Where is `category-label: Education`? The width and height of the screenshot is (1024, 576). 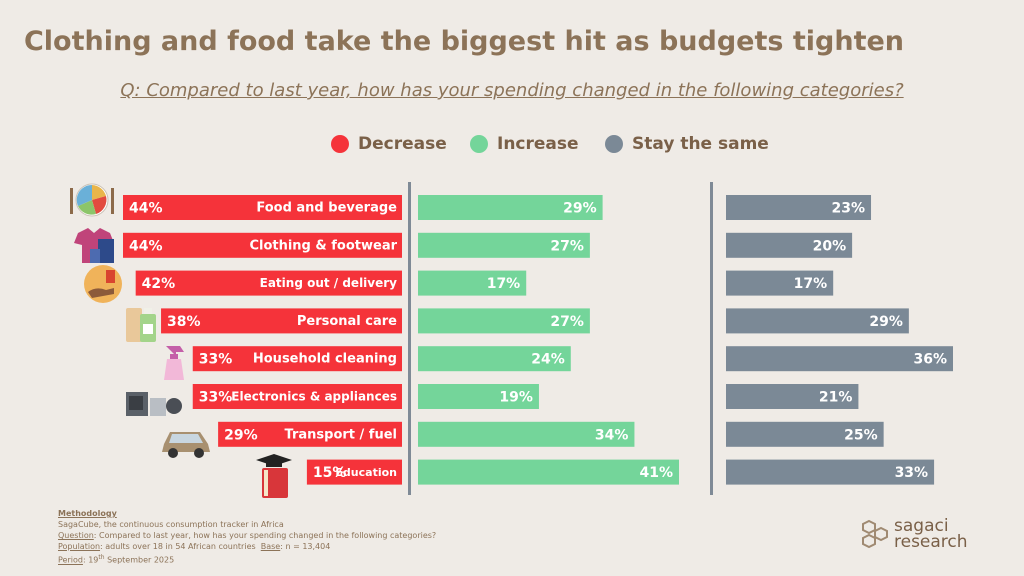 category-label: Education is located at coordinates (366, 472).